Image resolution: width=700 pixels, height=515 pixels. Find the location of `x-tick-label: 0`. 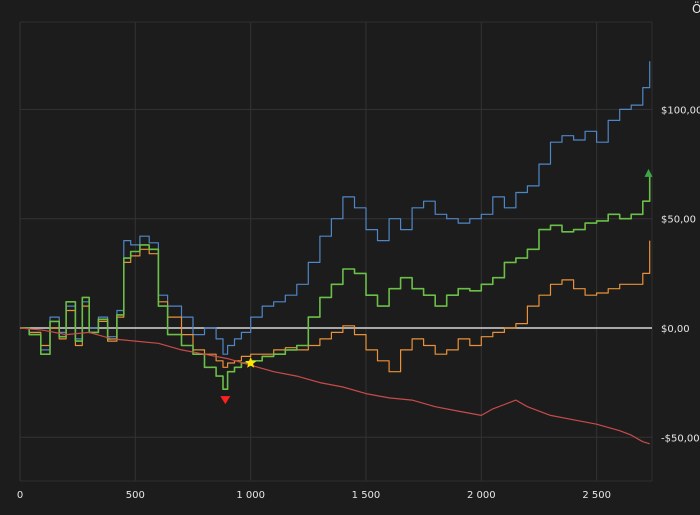

x-tick-label: 0 is located at coordinates (20, 495).